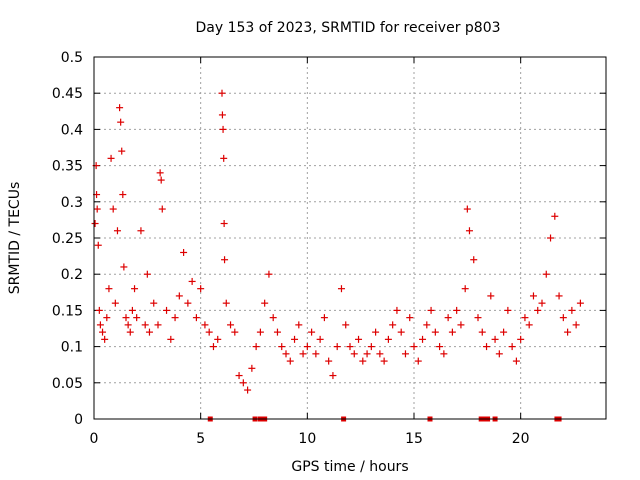 This screenshot has height=480, width=640. What do you see at coordinates (67, 384) in the screenshot?
I see `y-tick-label: 0.05` at bounding box center [67, 384].